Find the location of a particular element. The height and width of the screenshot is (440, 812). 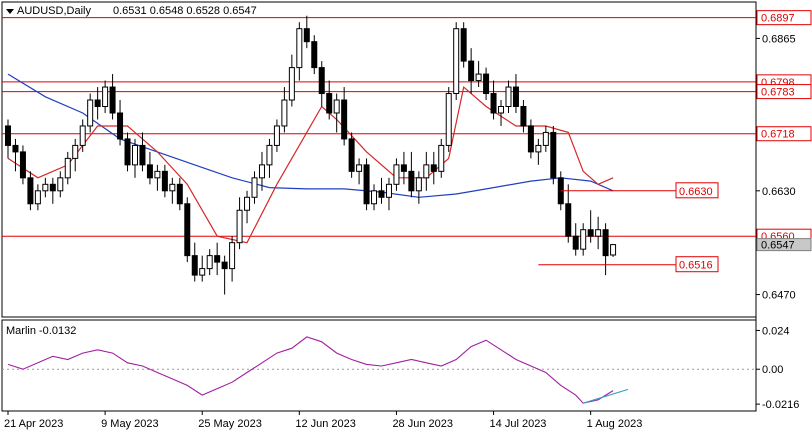

current-price-box is located at coordinates (784, 245).